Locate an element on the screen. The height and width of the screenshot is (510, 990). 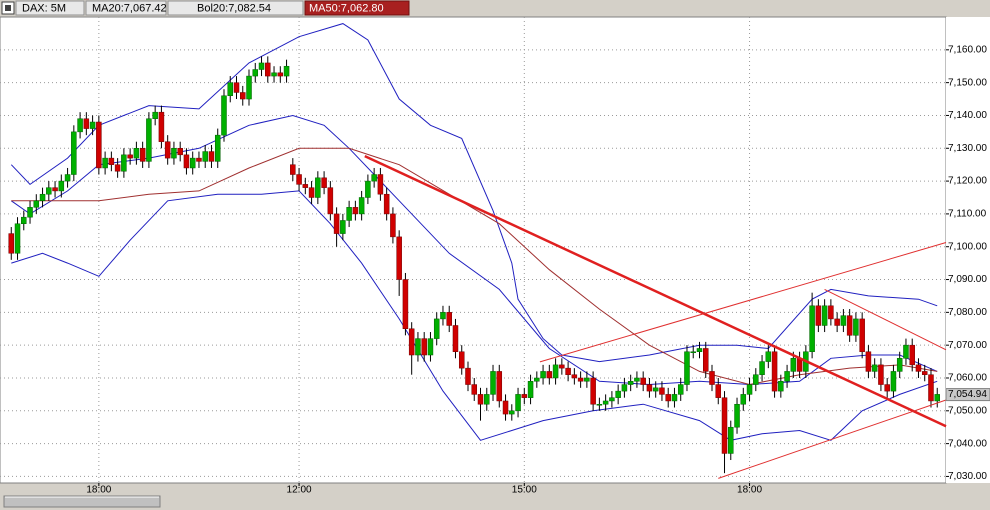
price-axis is located at coordinates (968, 250).